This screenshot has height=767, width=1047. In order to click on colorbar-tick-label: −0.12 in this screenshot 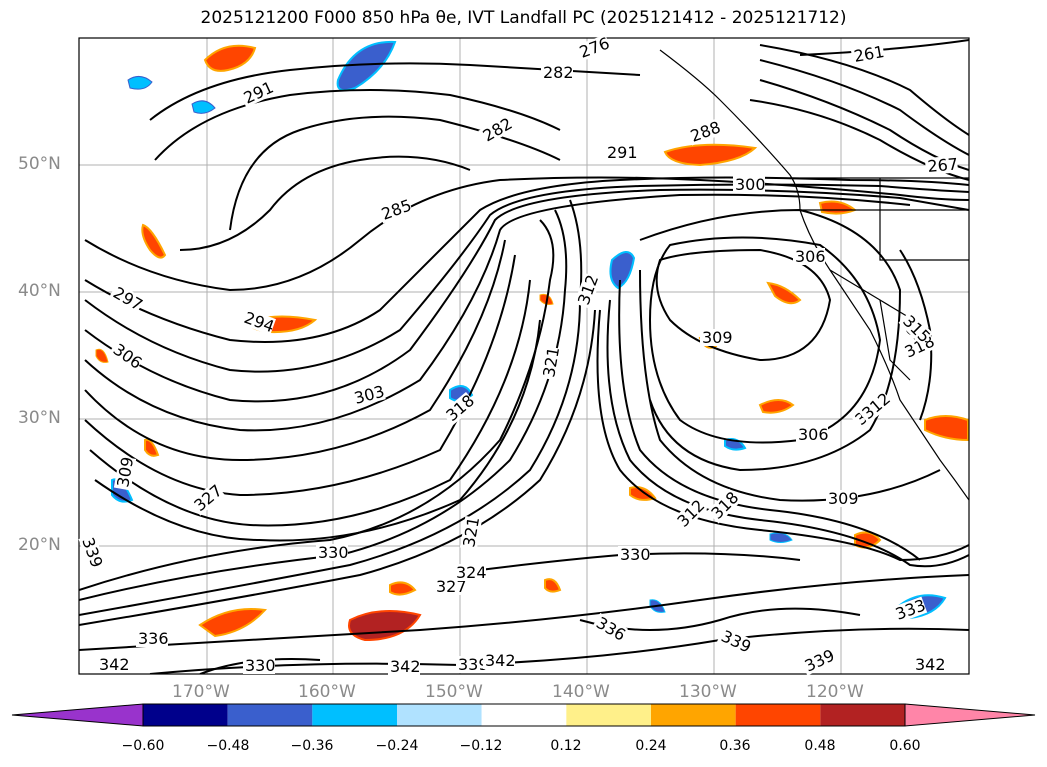, I will do `click(481, 746)`.